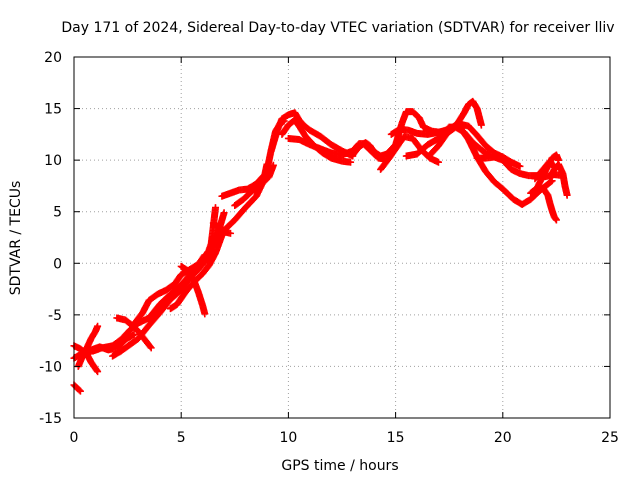 Image resolution: width=640 pixels, height=480 pixels. What do you see at coordinates (16, 238) in the screenshot?
I see `y-axis-label: SDTVAR / TECUs` at bounding box center [16, 238].